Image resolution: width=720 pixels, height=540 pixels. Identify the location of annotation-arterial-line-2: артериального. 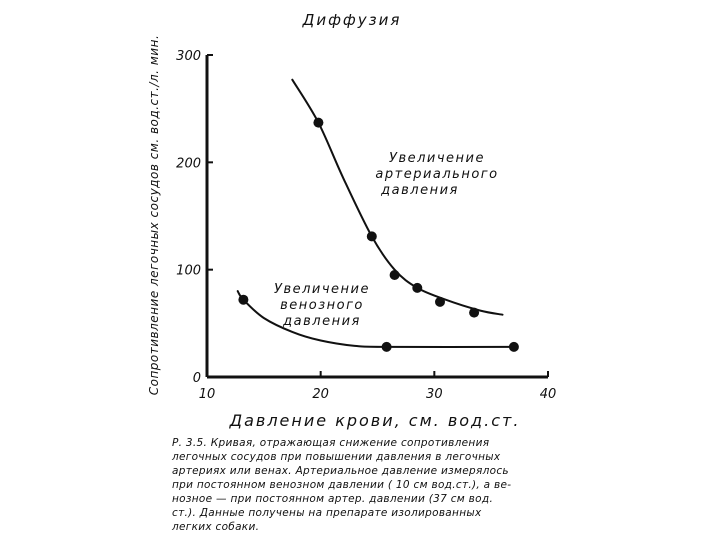
(436, 174).